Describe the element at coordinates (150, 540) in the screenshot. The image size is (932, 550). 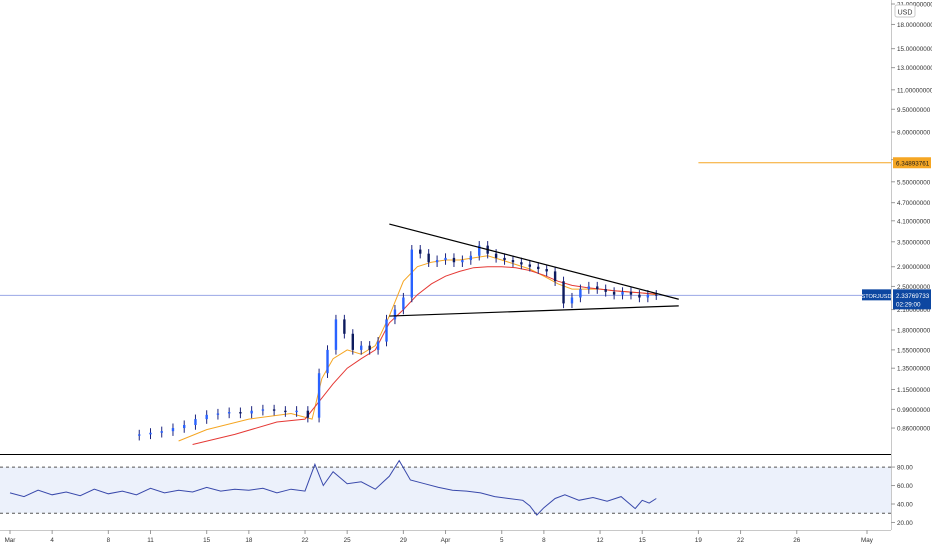
I see `time-tick-label: 11` at that location.